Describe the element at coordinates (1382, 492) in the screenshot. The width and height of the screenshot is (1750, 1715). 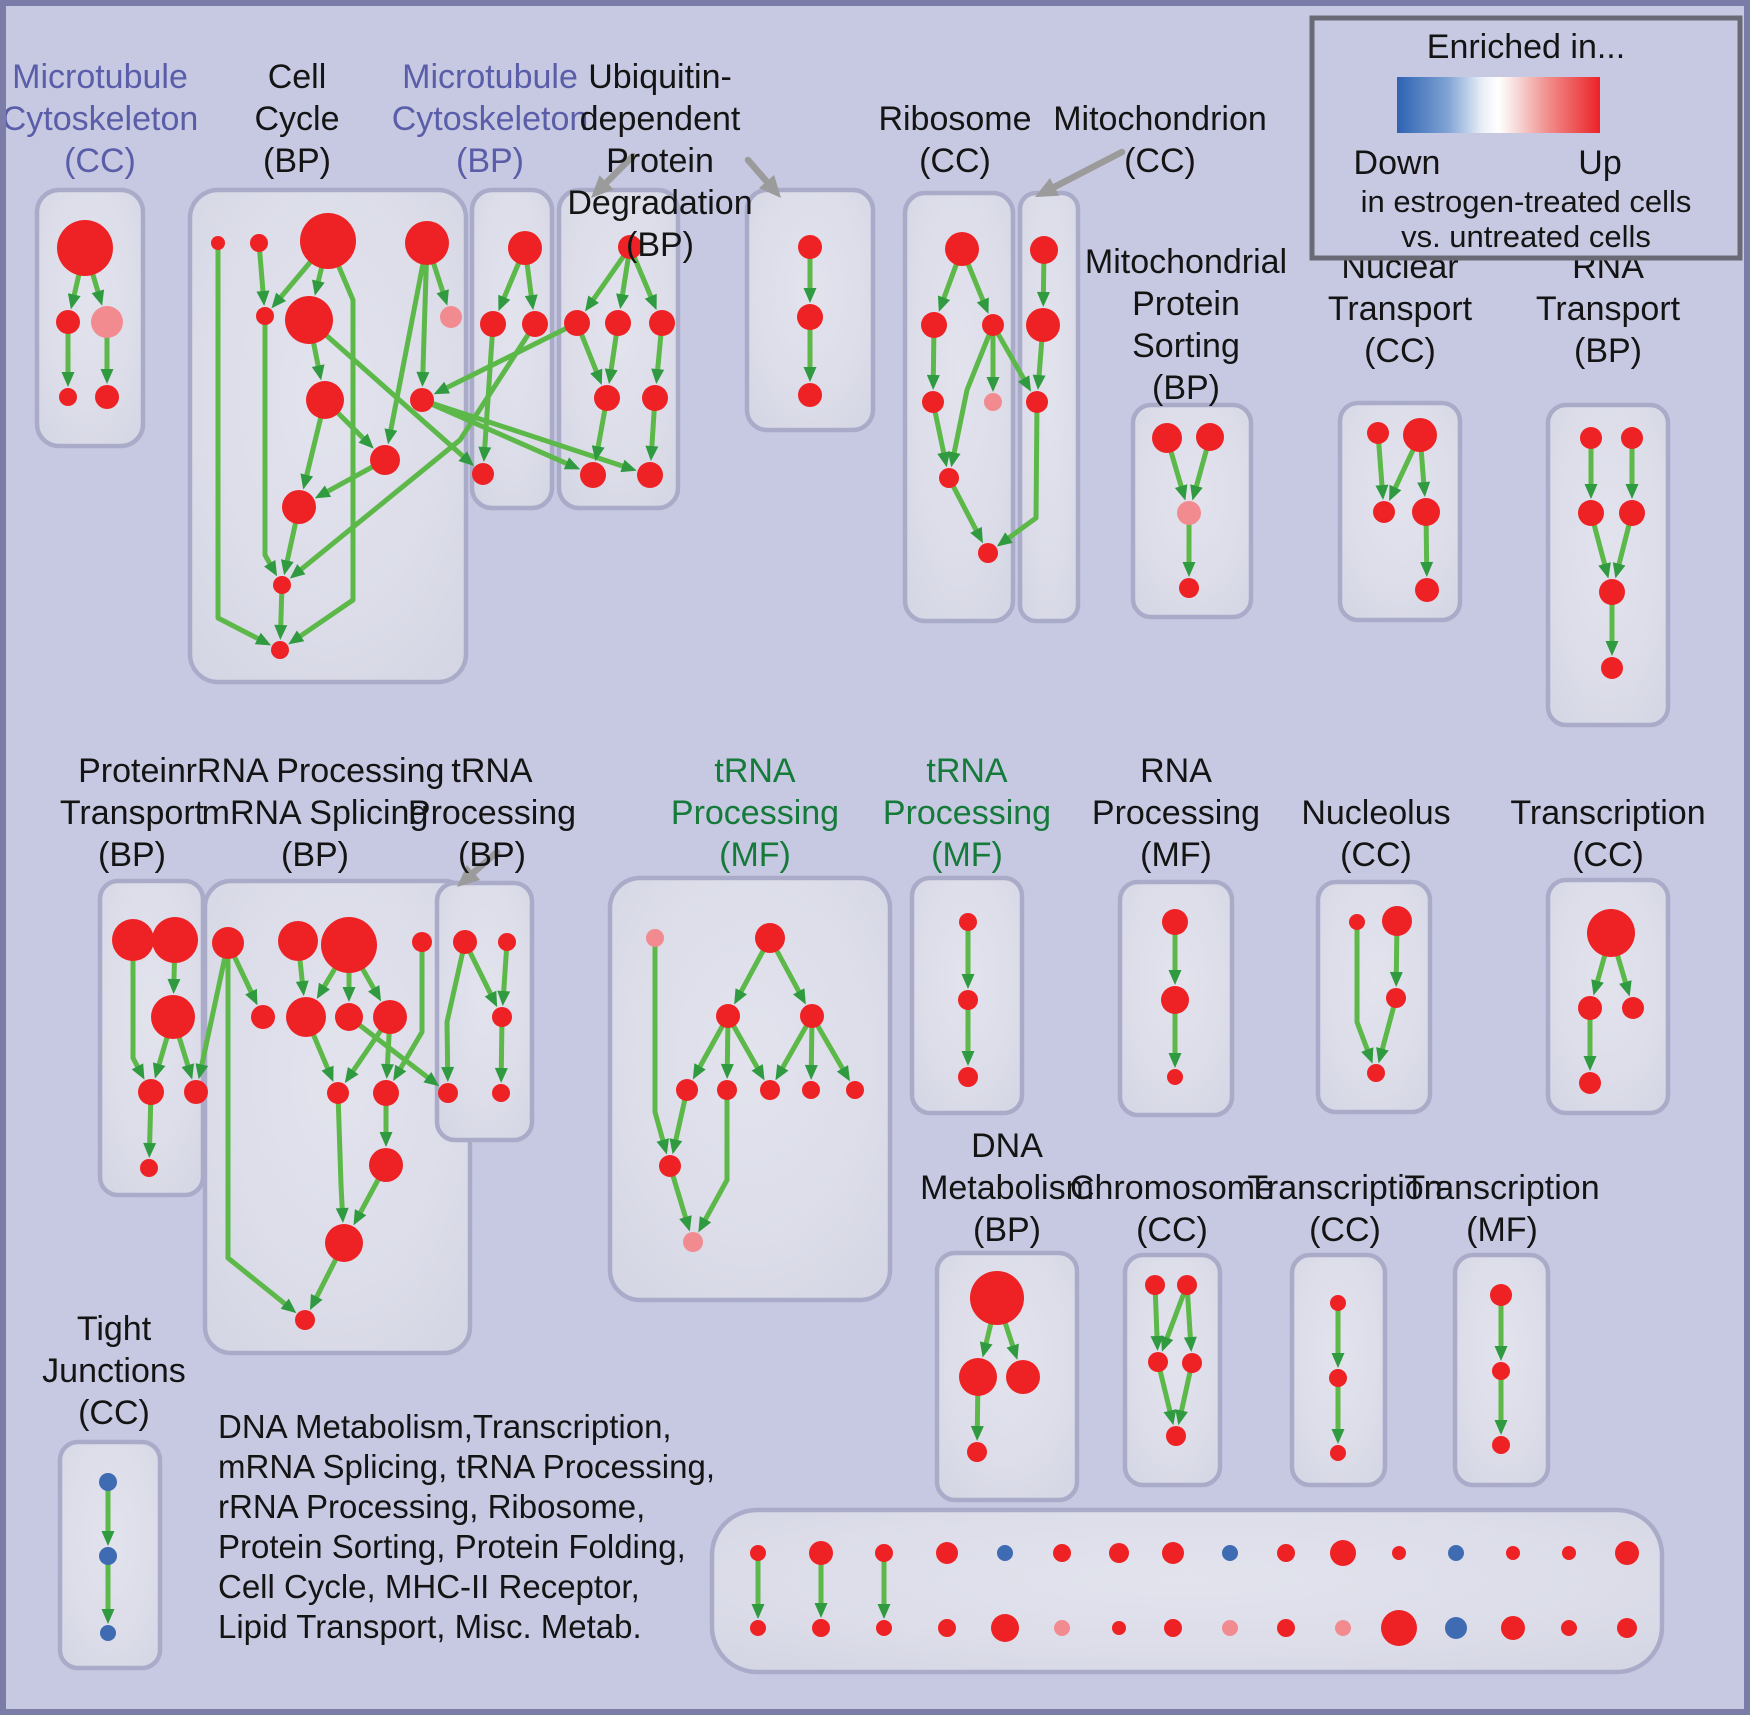
I see `edge-nt1-nt3-head` at that location.